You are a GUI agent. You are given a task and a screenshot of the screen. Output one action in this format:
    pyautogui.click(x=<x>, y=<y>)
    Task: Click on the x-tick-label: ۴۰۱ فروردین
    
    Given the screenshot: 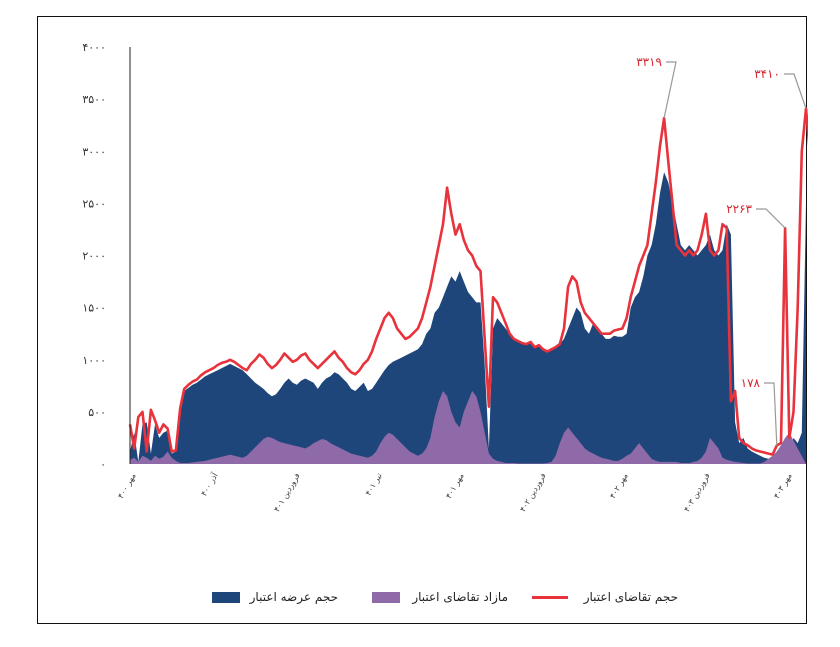 What is the action you would take?
    pyautogui.click(x=287, y=492)
    